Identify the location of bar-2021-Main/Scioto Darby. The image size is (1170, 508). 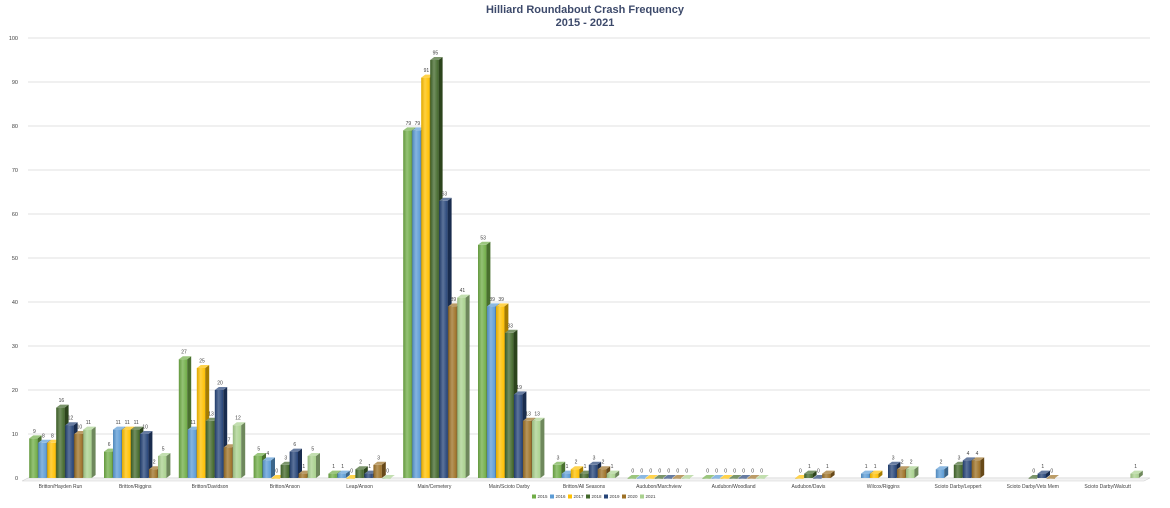
(538, 447).